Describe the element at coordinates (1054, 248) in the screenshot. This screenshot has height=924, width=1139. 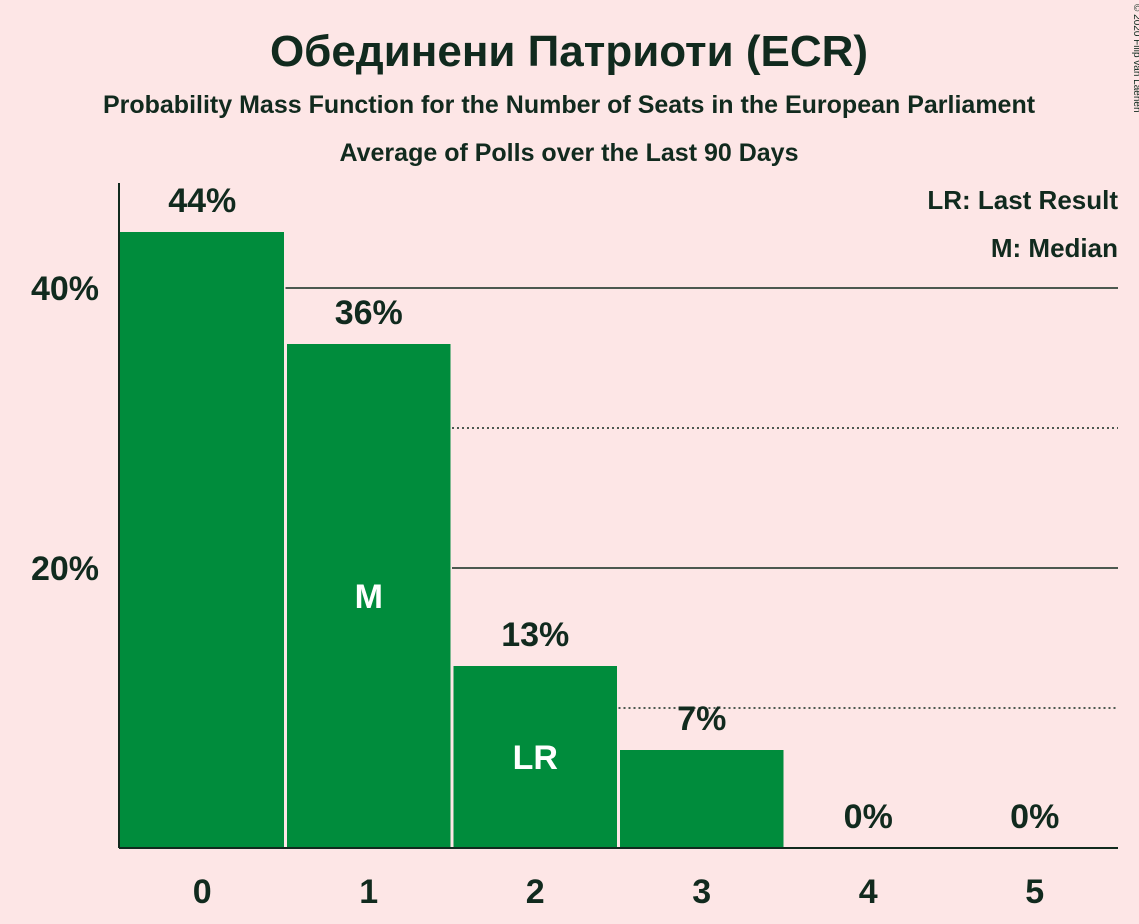
I see `legend-median: M: Median` at that location.